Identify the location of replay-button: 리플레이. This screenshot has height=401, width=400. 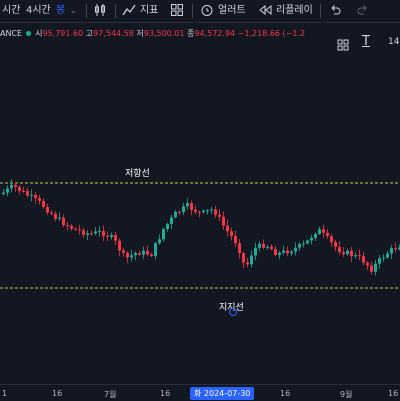
(294, 10).